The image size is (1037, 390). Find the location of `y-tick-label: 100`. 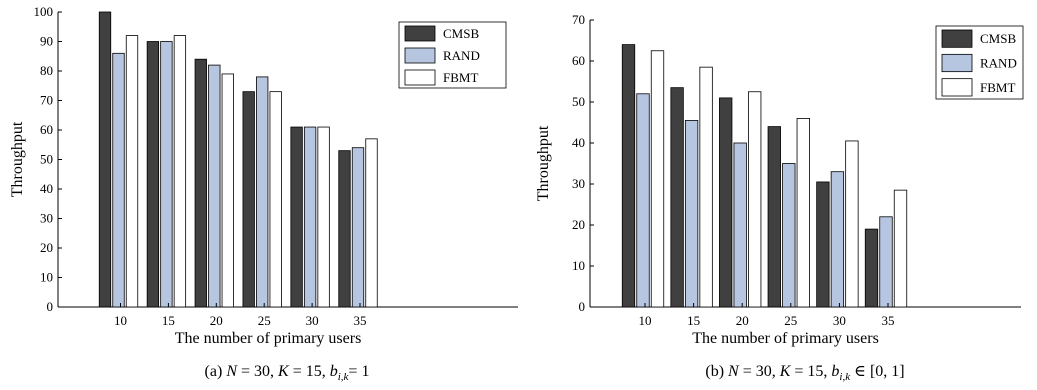

y-tick-label: 100 is located at coordinates (44, 11).